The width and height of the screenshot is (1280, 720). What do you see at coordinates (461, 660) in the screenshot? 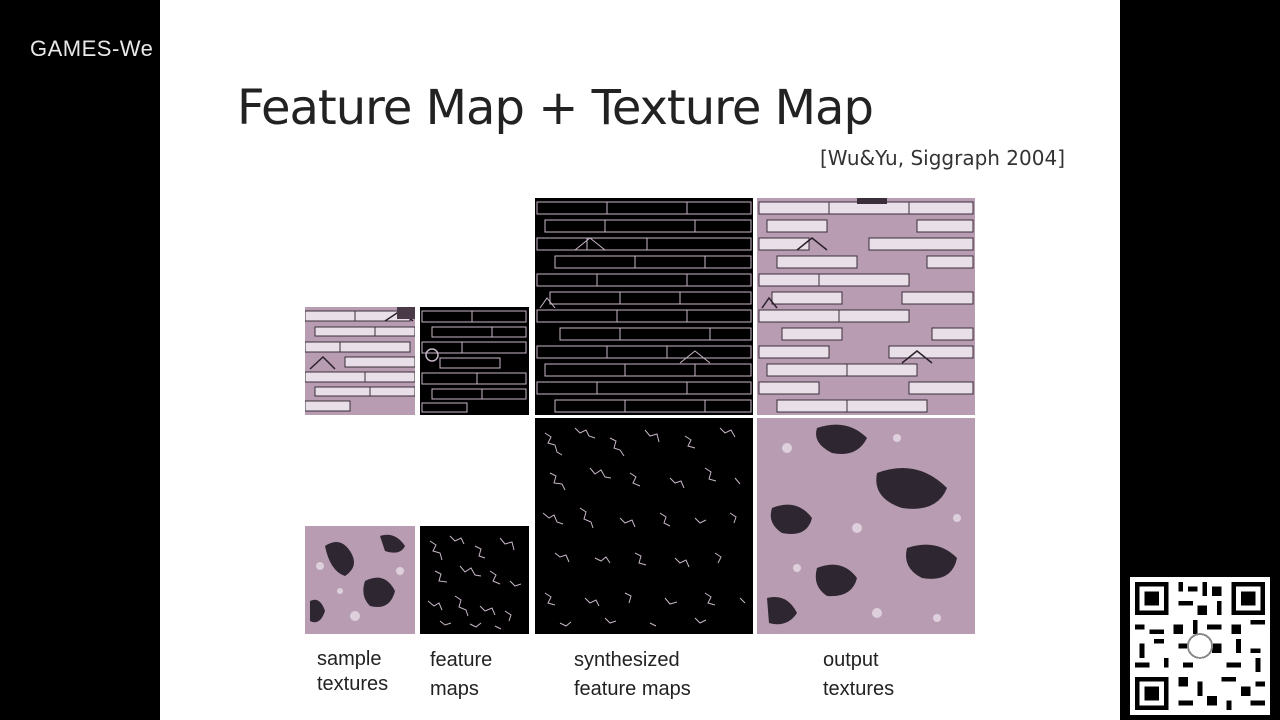
I see `caption-line: feature` at bounding box center [461, 660].